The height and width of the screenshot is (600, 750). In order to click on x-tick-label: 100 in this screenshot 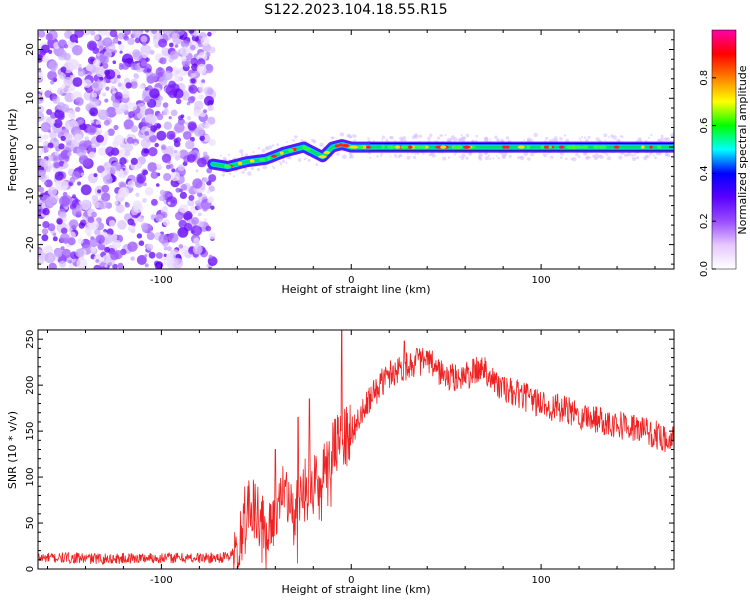, I will do `click(541, 580)`.